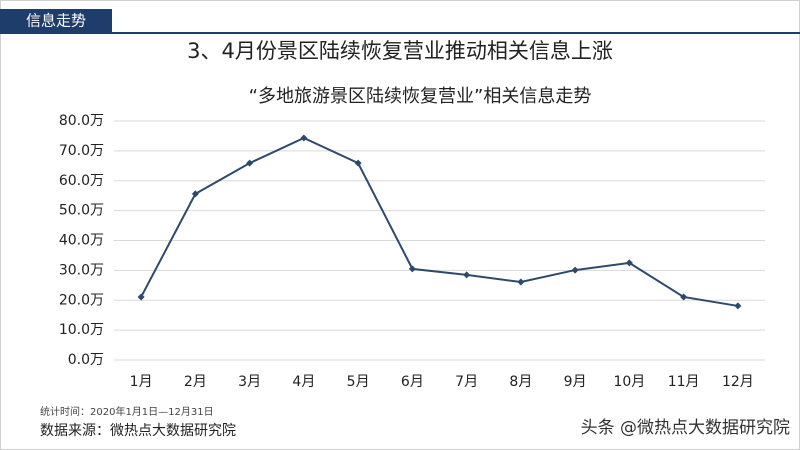 Image resolution: width=800 pixels, height=450 pixels. Describe the element at coordinates (420, 96) in the screenshot. I see `chart-title: “多地旅游景区陆续恢复营业”相关信息走势` at that location.